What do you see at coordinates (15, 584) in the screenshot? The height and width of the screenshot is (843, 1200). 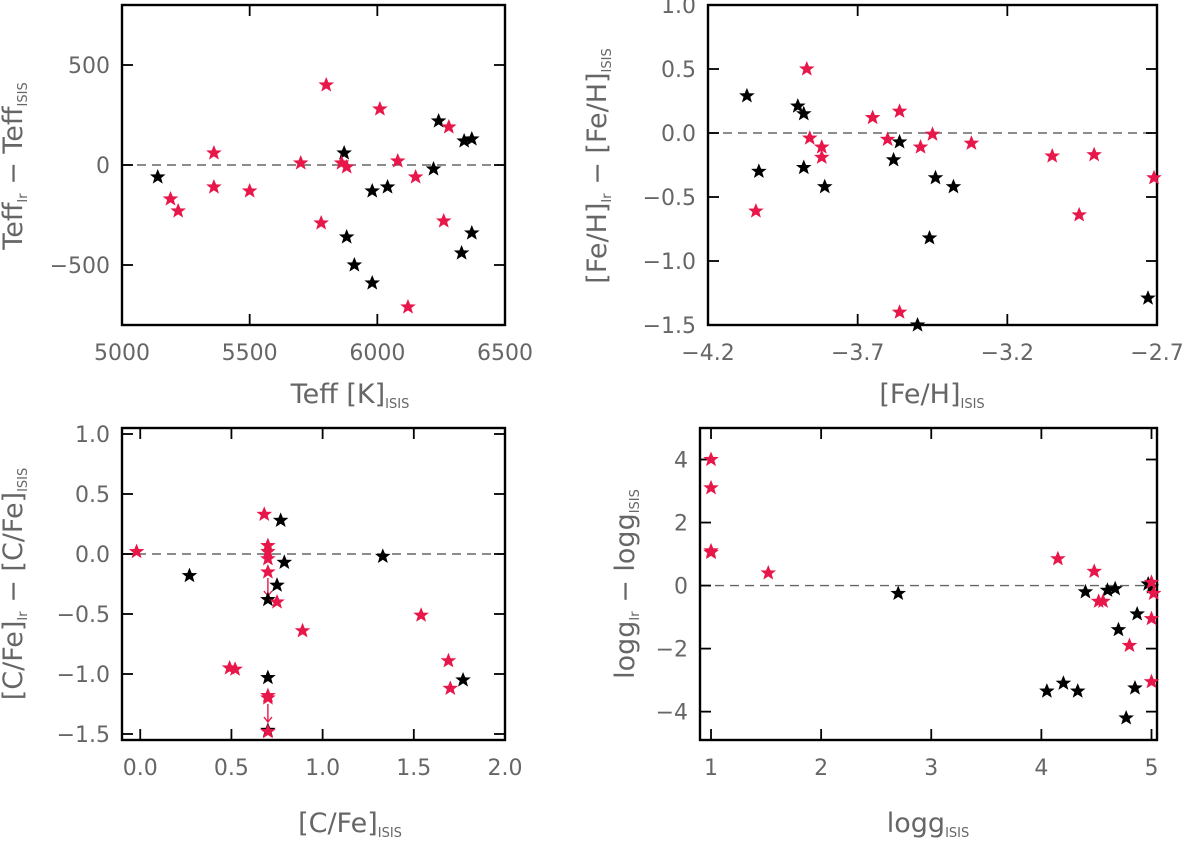 I see `y-axis-title: [C/Fe]Ir − [C/Fe]ISIS` at bounding box center [15, 584].